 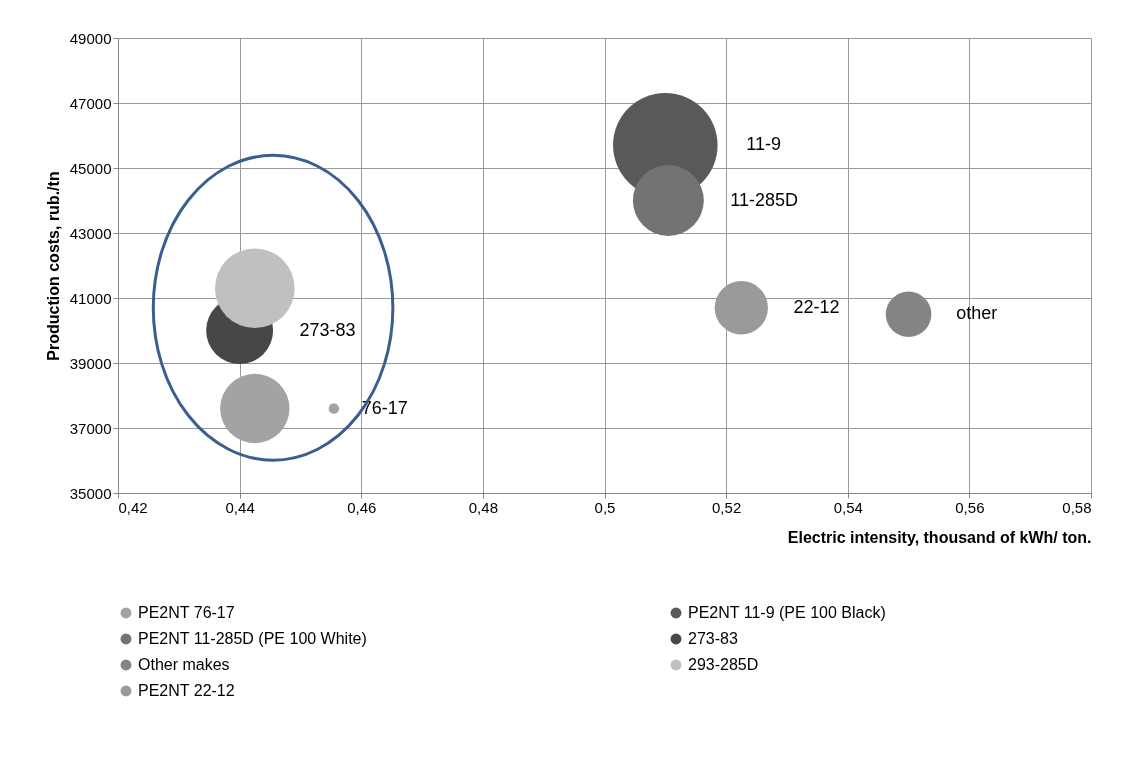 I want to click on x-tick-label: 0,54, so click(x=848, y=507).